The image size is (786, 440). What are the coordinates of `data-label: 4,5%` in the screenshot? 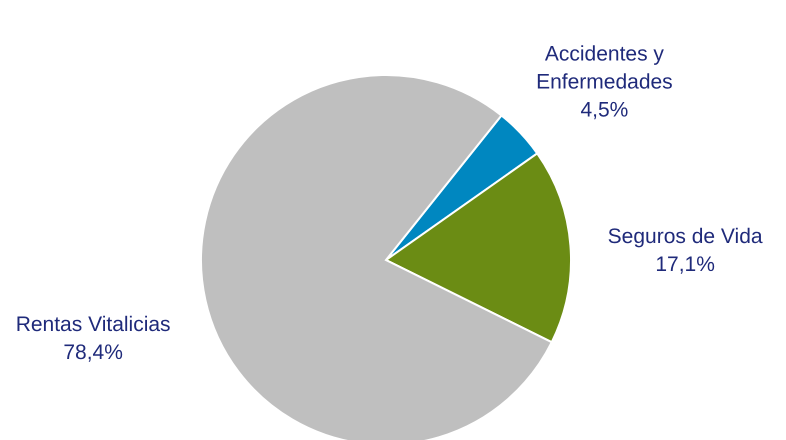 It's located at (604, 110).